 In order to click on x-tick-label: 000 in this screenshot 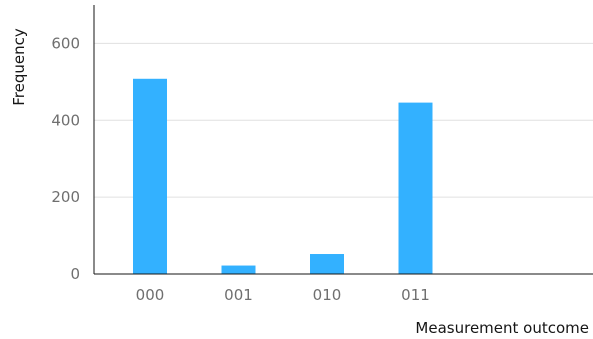, I will do `click(150, 295)`.